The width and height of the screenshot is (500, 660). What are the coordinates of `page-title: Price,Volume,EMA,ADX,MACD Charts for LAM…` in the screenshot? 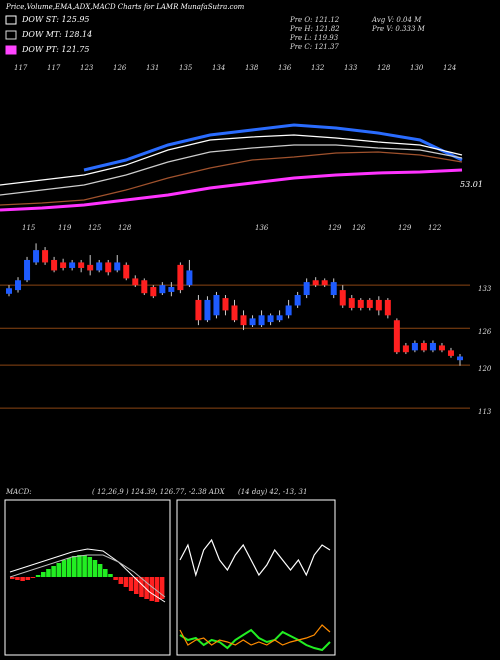 It's located at (125, 7).